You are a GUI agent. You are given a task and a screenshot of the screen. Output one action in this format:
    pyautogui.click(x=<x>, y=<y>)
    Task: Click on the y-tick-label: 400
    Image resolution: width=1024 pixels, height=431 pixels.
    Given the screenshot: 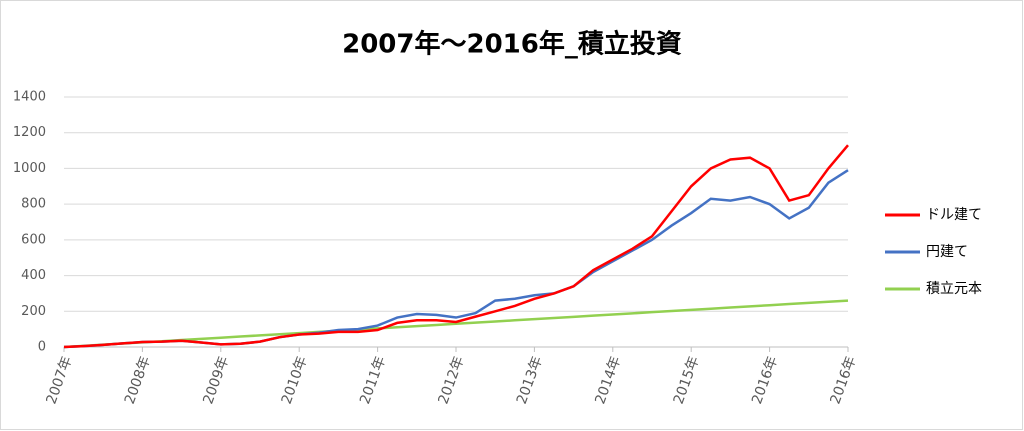 What is the action you would take?
    pyautogui.click(x=33, y=275)
    